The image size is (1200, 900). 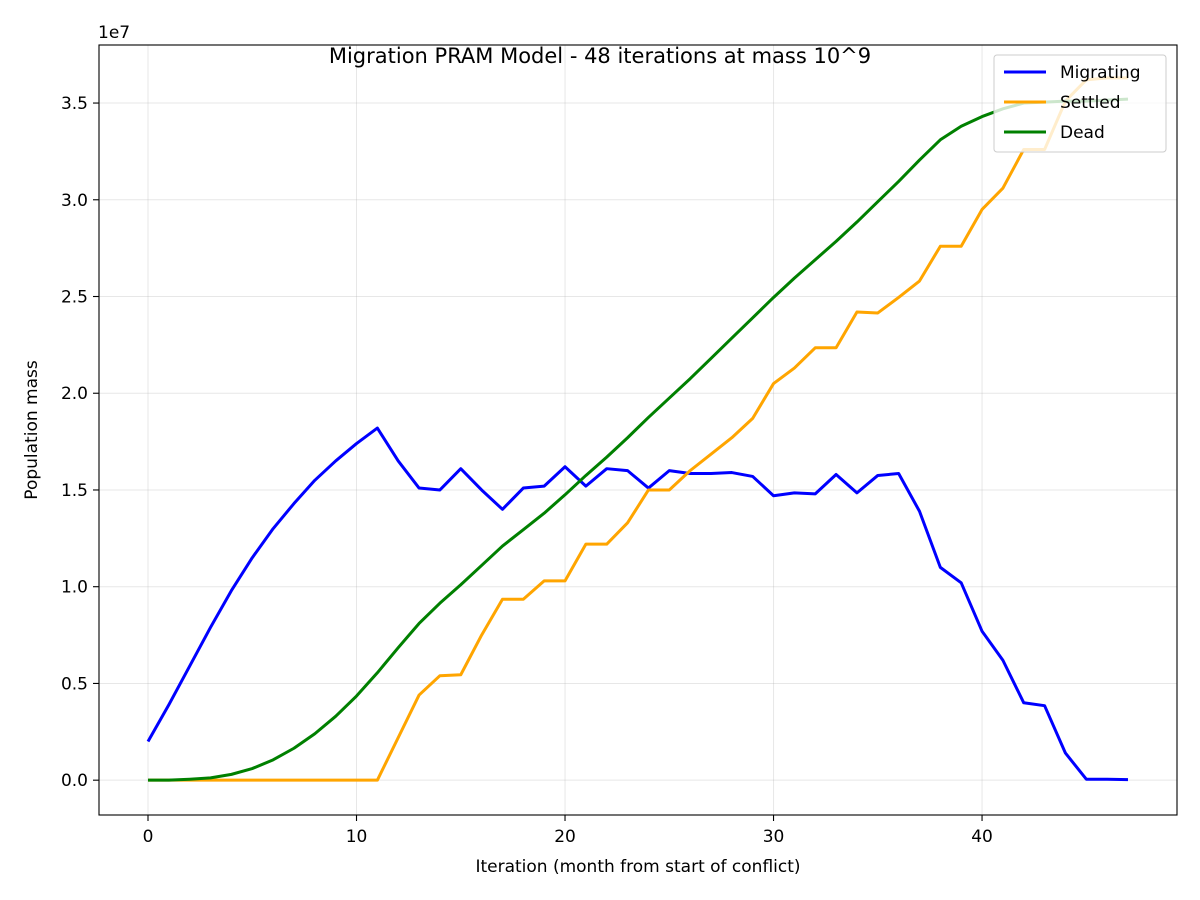 I want to click on y-offset-label: 1e7, so click(x=114, y=33).